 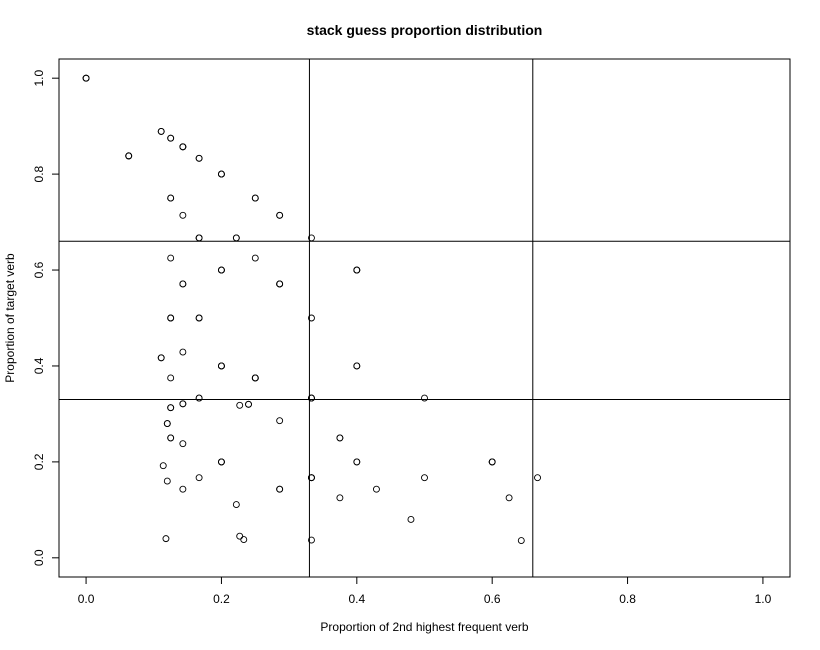 I want to click on x-tick-label: 0.6, so click(x=492, y=599).